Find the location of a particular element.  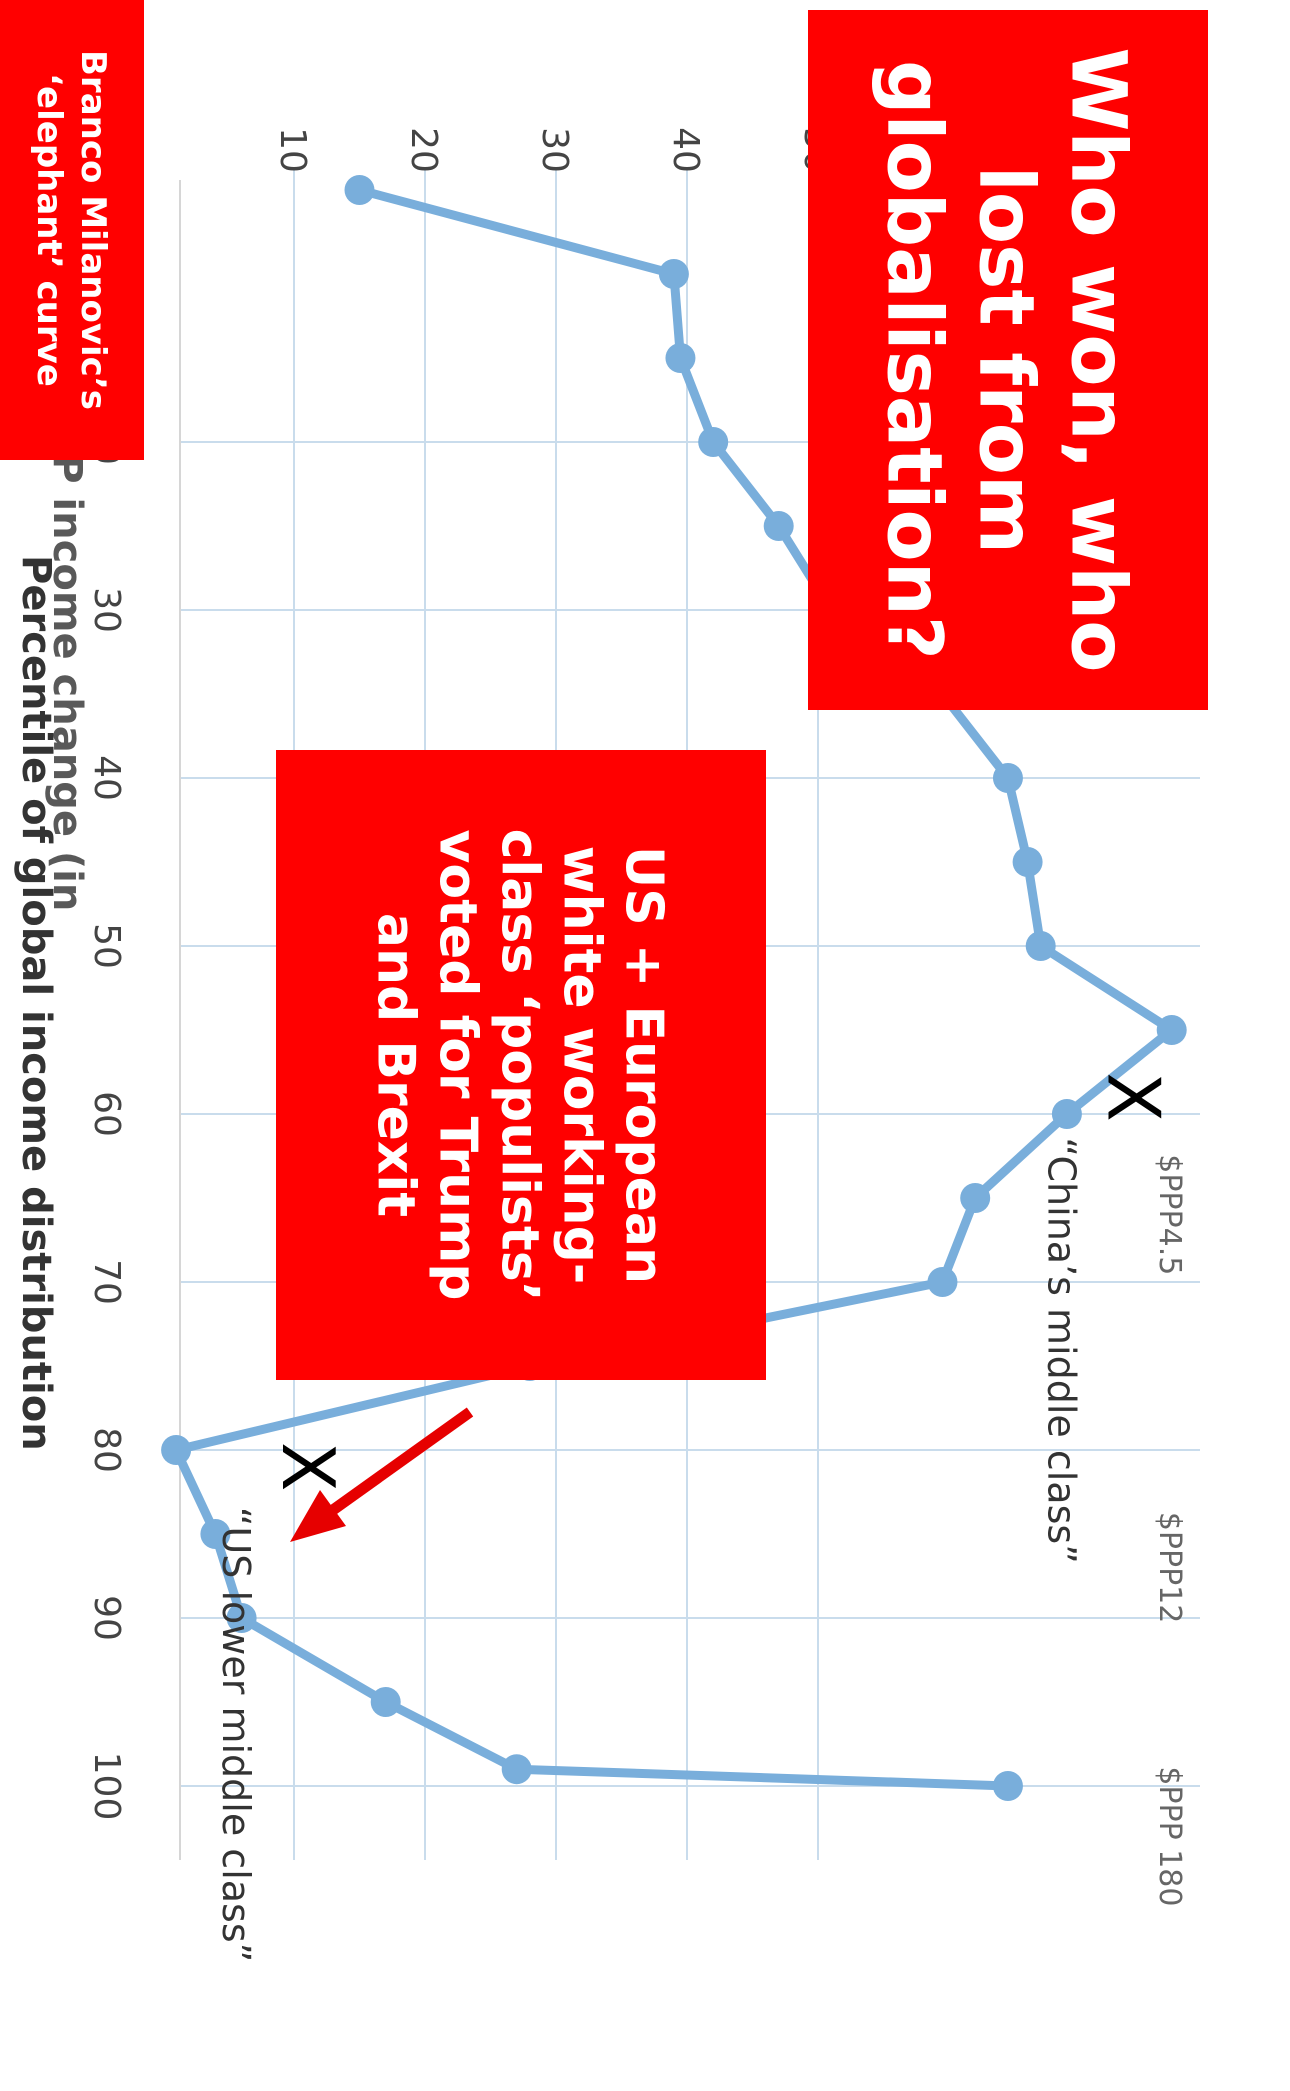

arrow-head is located at coordinates (318, 1516).